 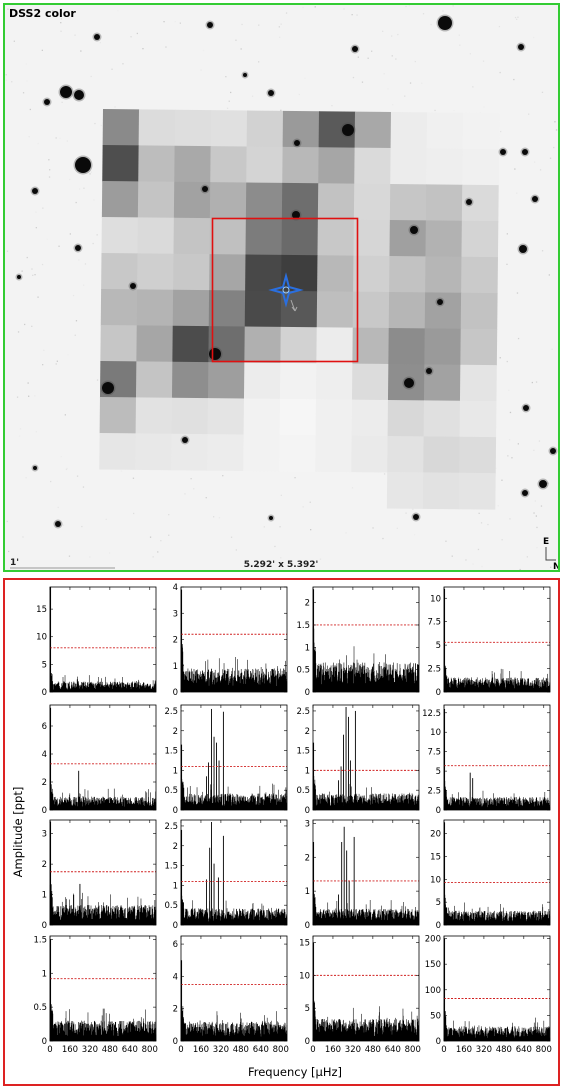 I want to click on y-axis-label: Amplitude [ppt], so click(x=18, y=832).